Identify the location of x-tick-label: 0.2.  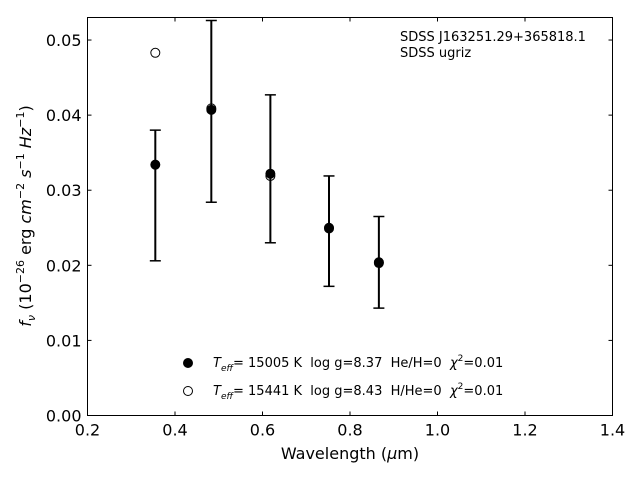
(87, 430).